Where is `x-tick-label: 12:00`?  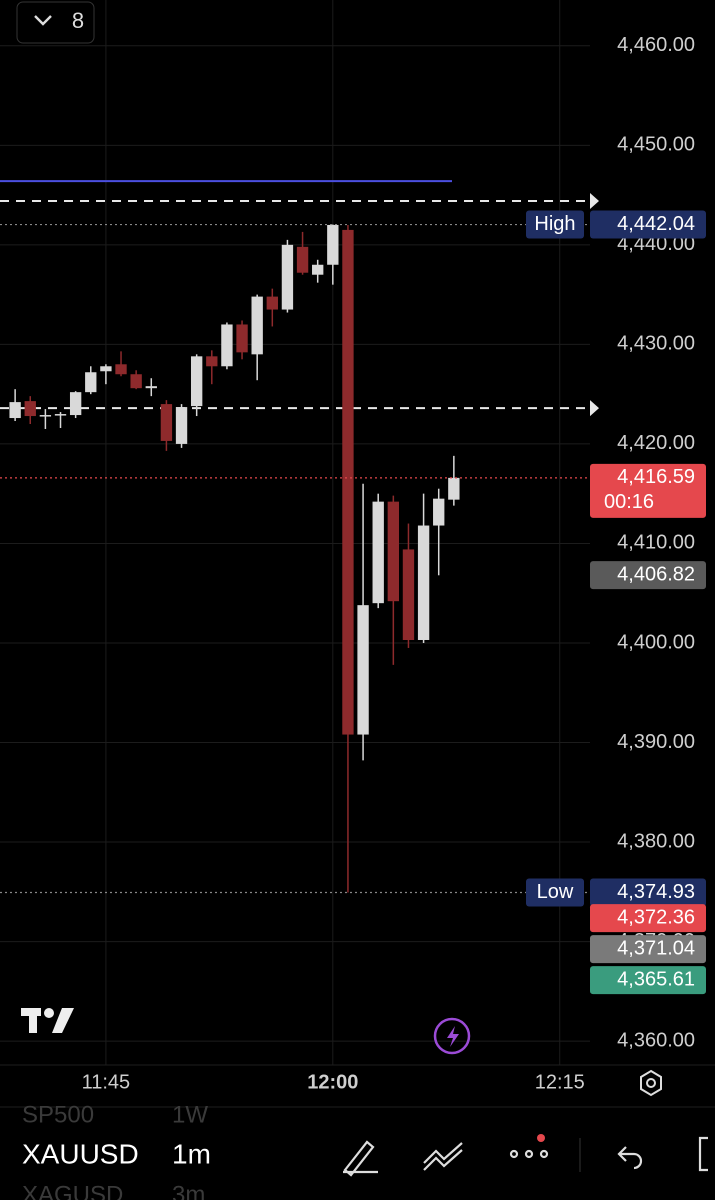
x-tick-label: 12:00 is located at coordinates (332, 1082).